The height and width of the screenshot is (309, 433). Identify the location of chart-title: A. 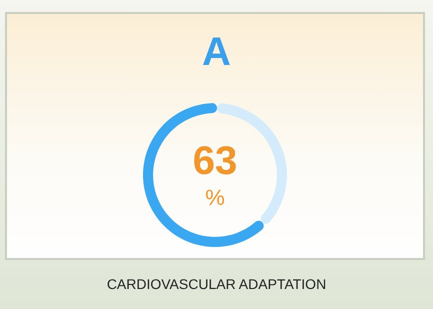
(216, 52).